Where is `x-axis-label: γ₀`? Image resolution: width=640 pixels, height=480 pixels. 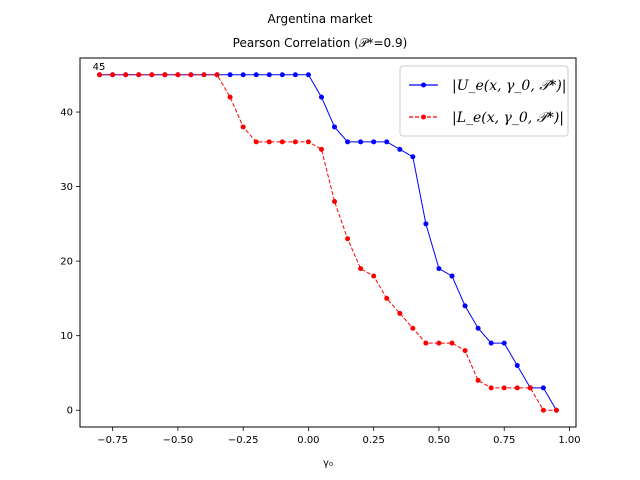
x-axis-label: γ₀ is located at coordinates (328, 463).